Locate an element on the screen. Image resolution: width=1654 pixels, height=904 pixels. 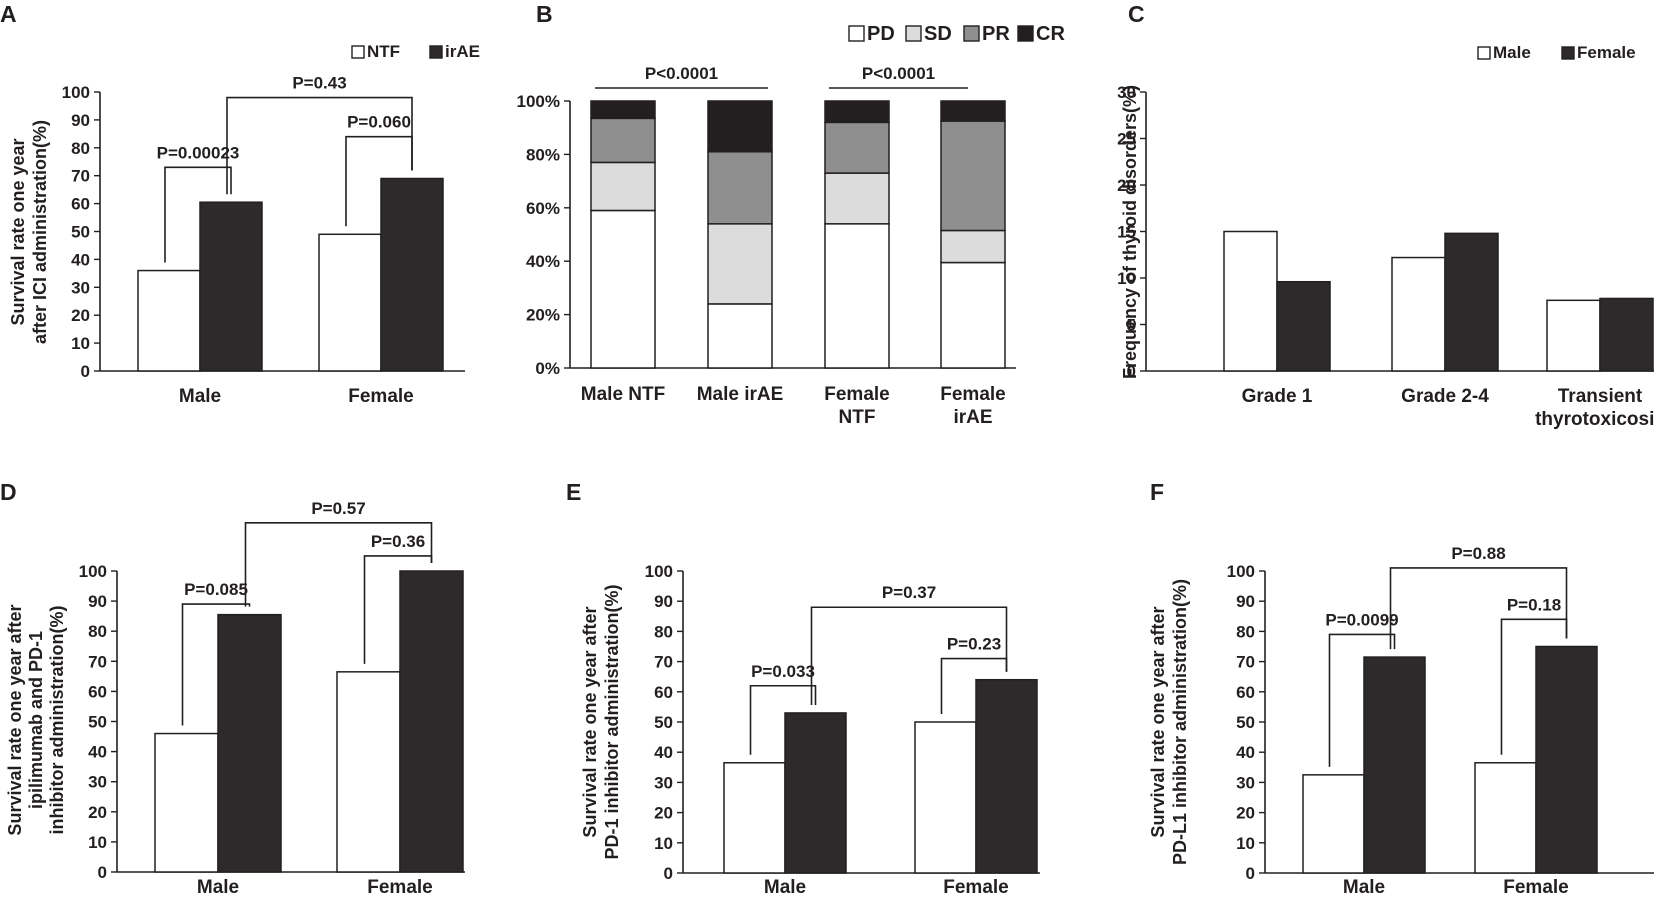
p-value-a-0-bracket is located at coordinates (198, 214).